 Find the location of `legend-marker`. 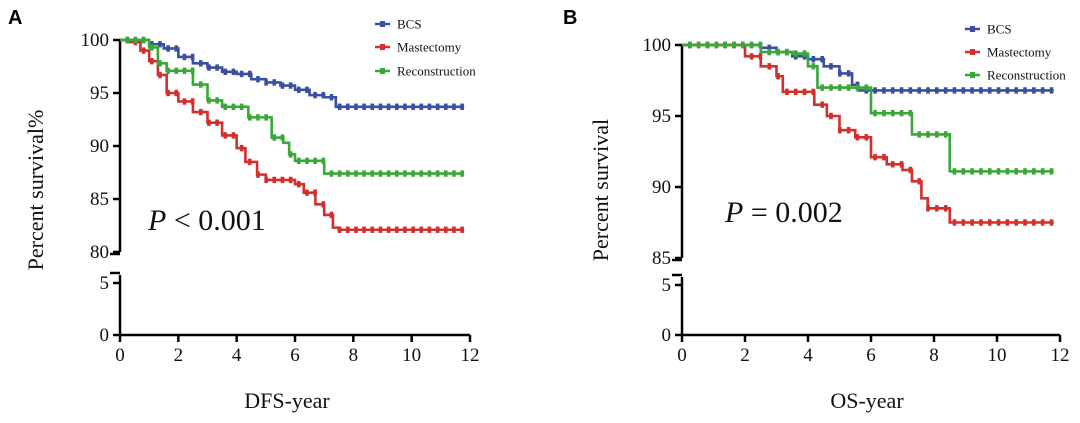

legend-marker is located at coordinates (972, 52).